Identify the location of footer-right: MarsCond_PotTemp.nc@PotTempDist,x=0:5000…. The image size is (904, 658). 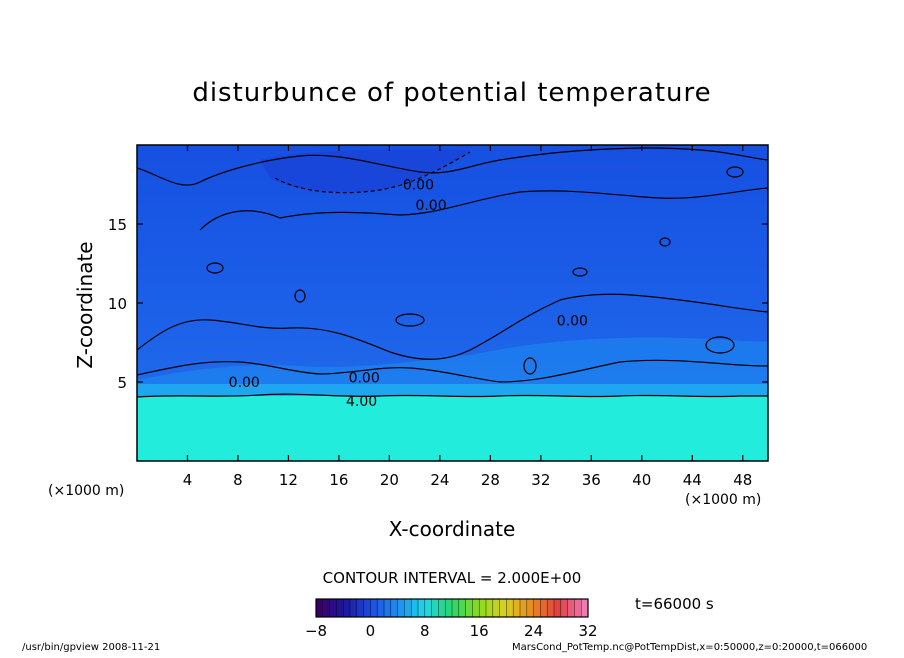
(689, 647).